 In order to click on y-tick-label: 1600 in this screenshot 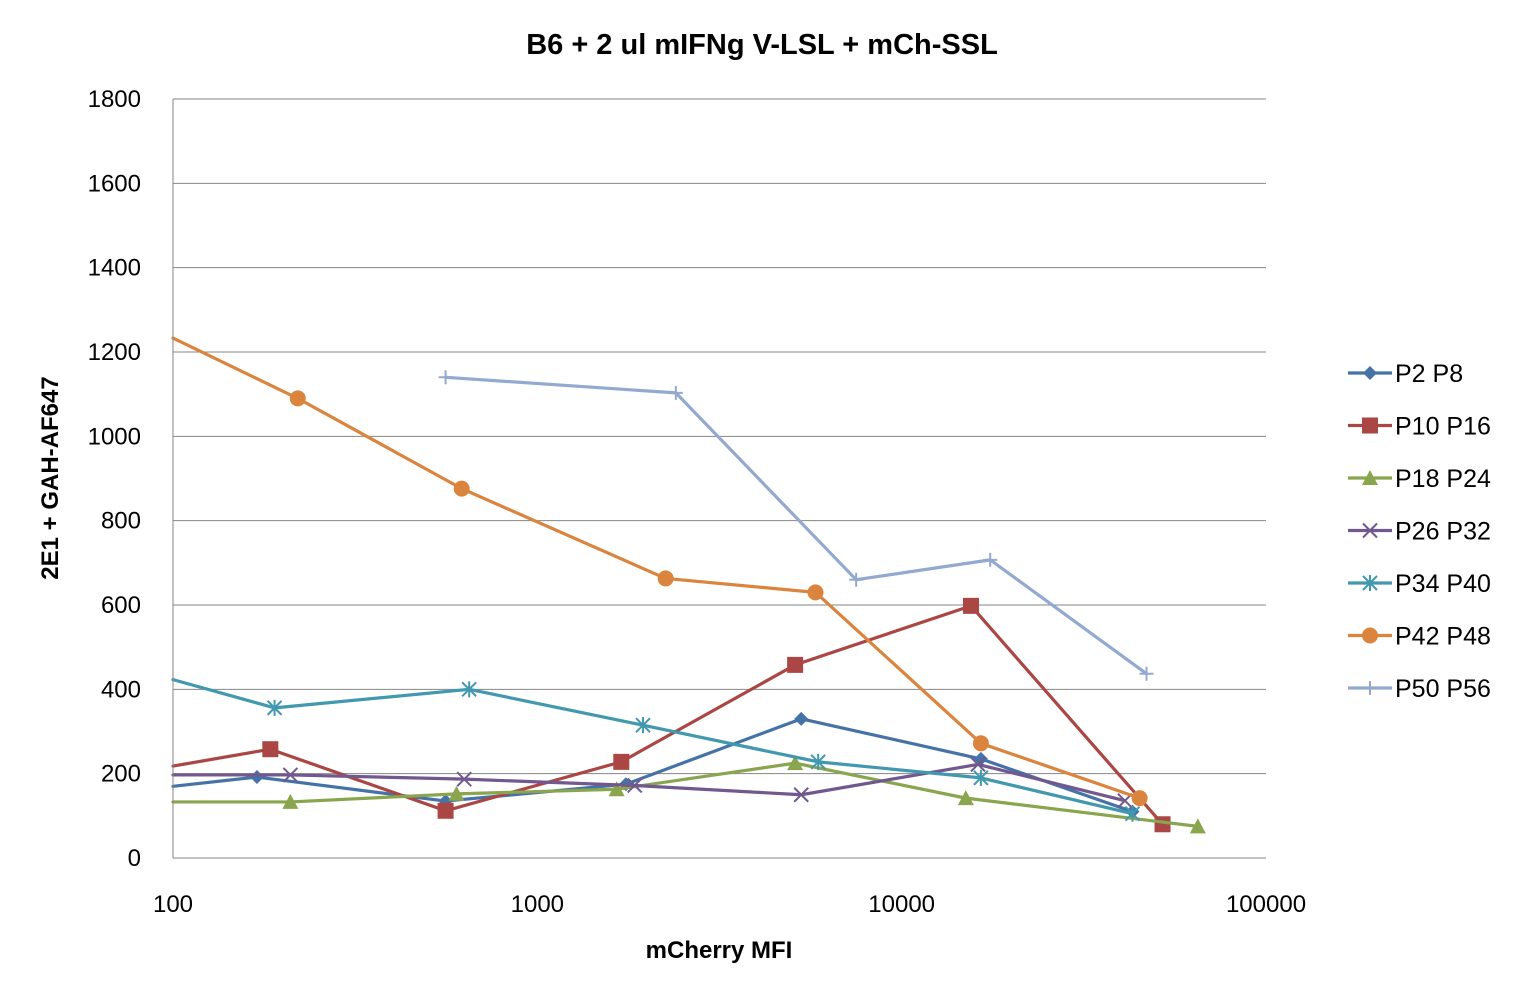, I will do `click(114, 183)`.